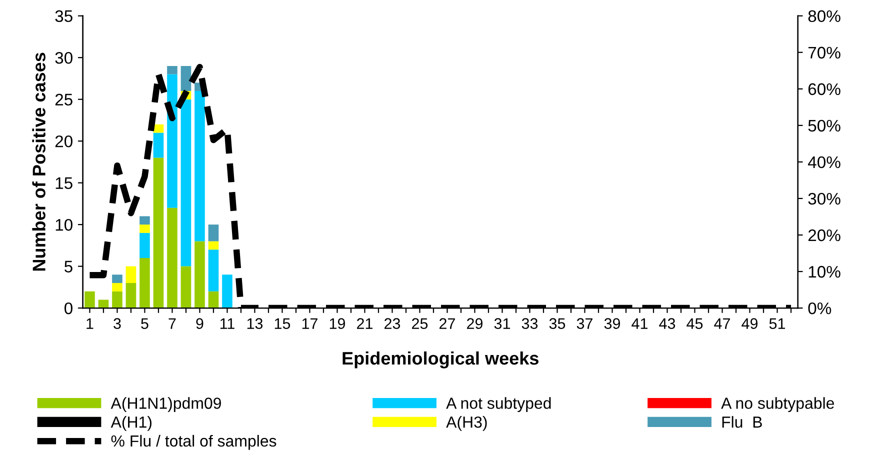  I want to click on y2-tick-label: 50%, so click(824, 126).